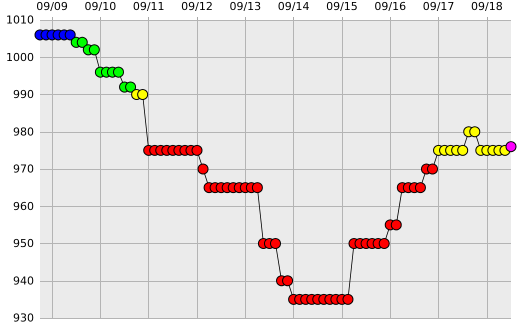 This screenshot has height=326, width=531. Describe the element at coordinates (245, 6) in the screenshot. I see `x-tick-label: 09/13` at that location.